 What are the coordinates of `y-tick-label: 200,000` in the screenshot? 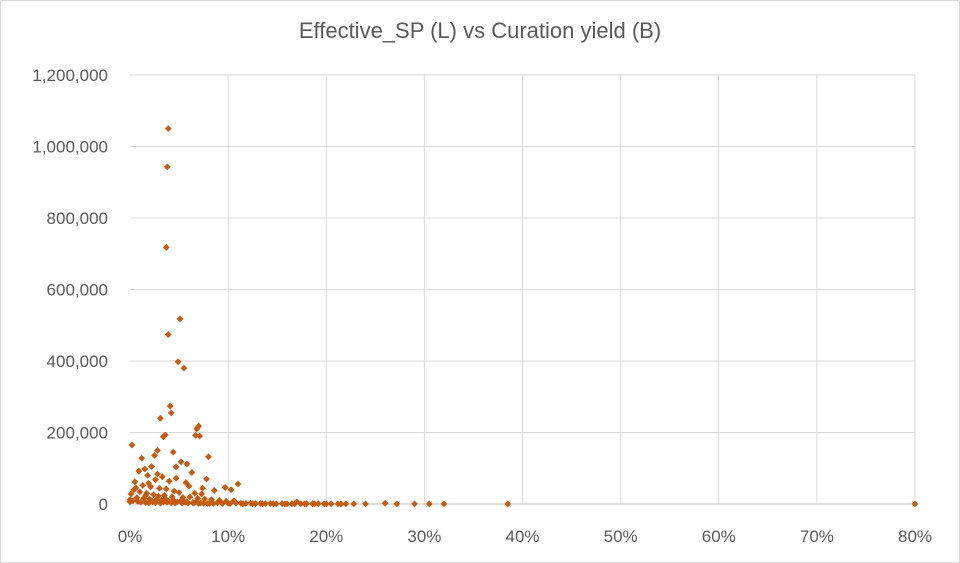 It's located at (77, 433).